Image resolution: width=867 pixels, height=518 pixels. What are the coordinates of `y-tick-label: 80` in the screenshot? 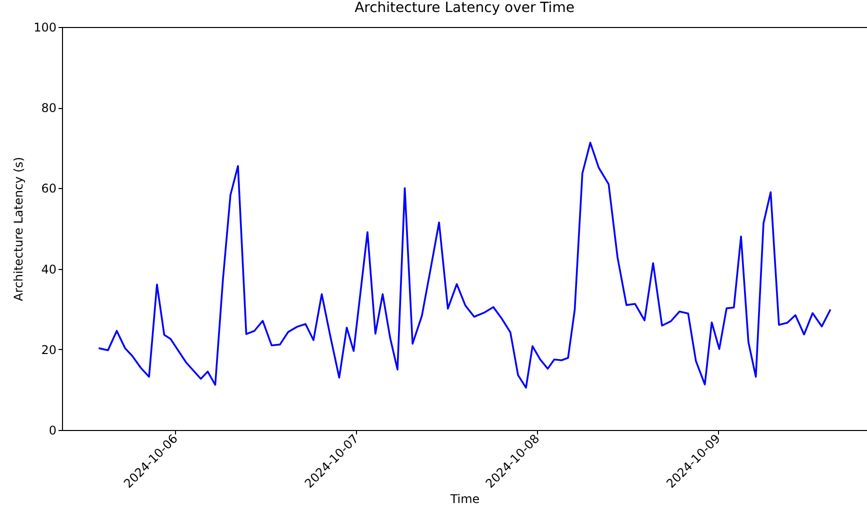 It's located at (48, 108).